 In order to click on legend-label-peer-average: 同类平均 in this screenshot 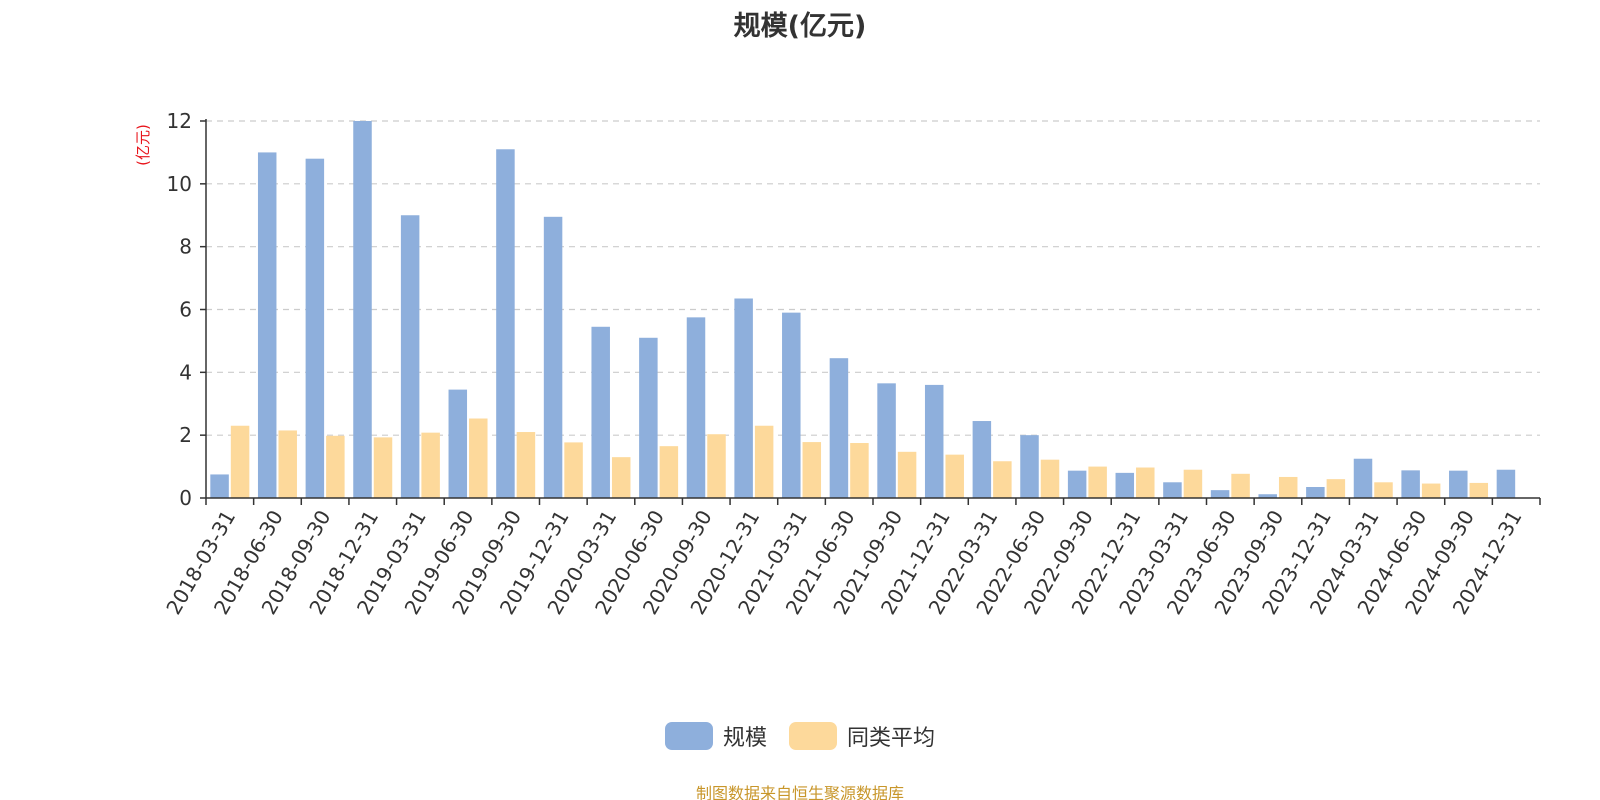, I will do `click(891, 738)`.